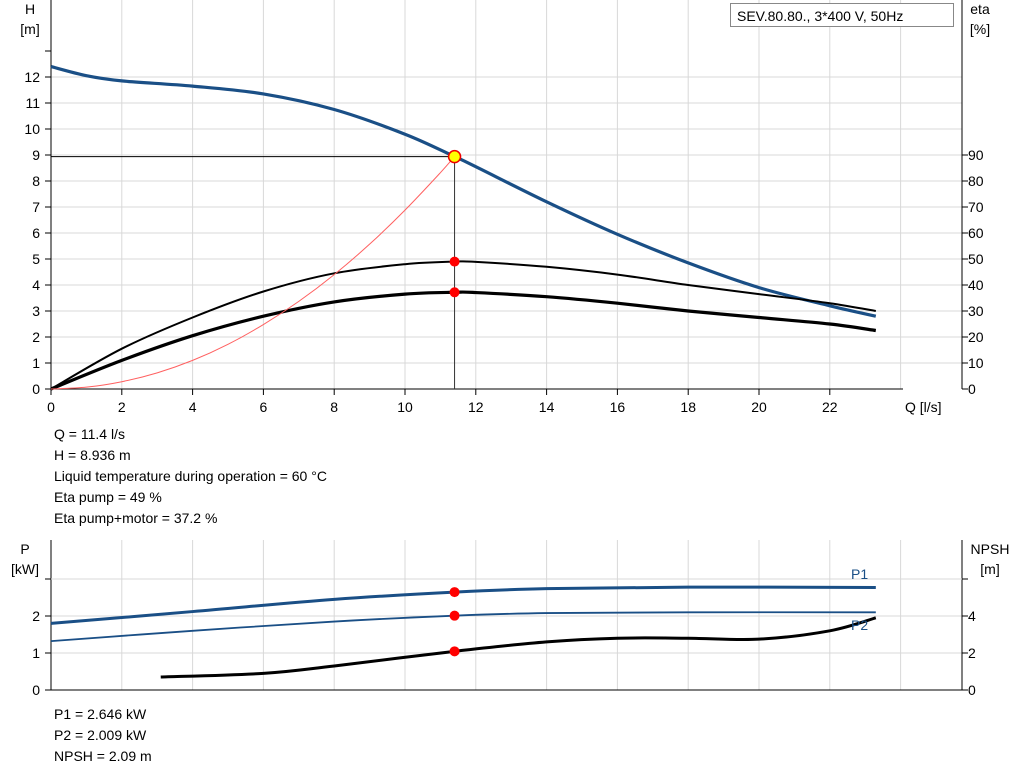 The height and width of the screenshot is (781, 1024). Describe the element at coordinates (36, 311) in the screenshot. I see `y-tick-label: 3` at that location.